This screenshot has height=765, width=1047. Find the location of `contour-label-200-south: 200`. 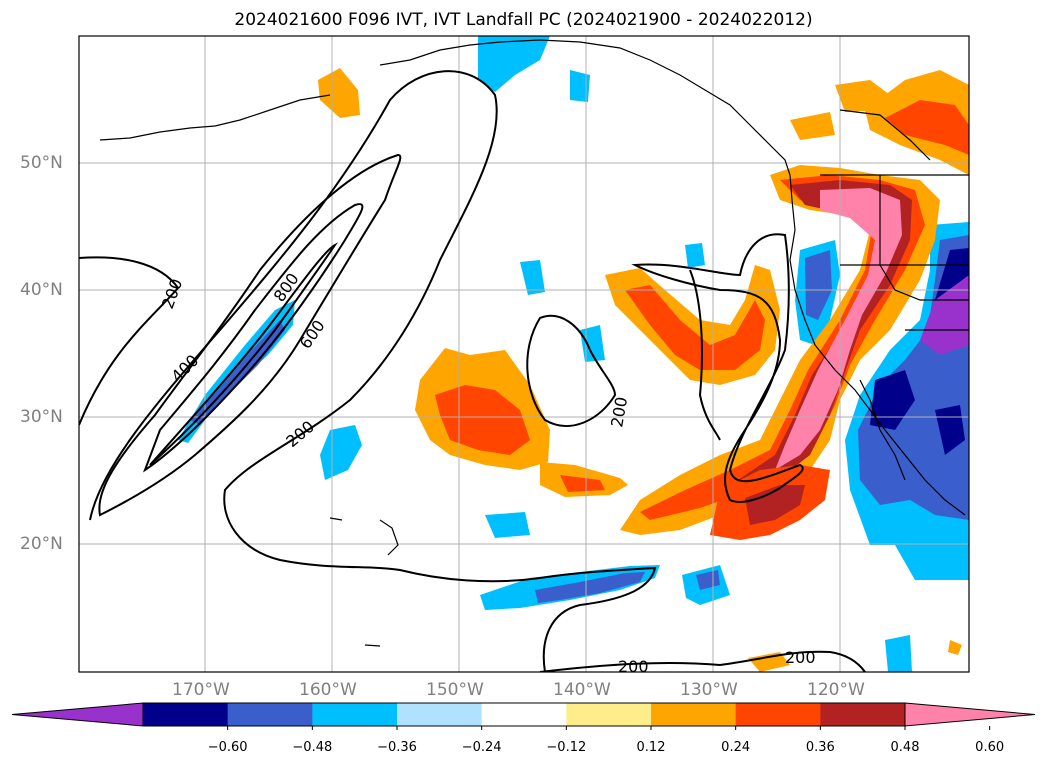

contour-label-200-south: 200 is located at coordinates (300, 434).